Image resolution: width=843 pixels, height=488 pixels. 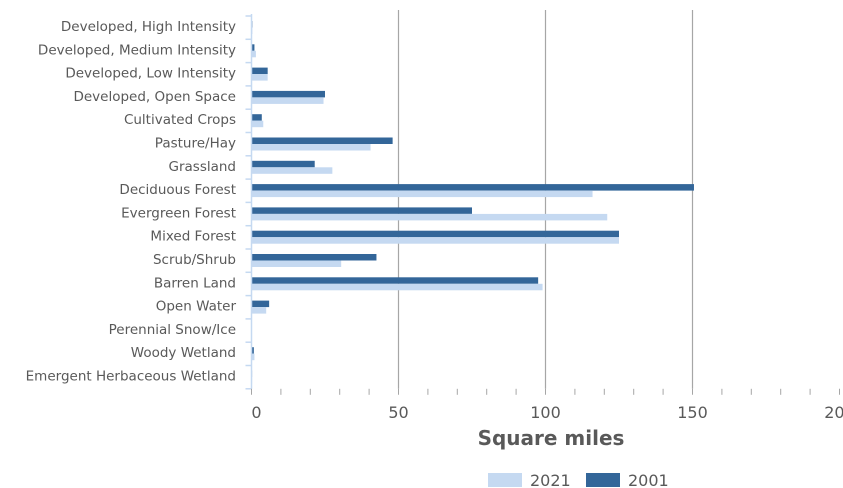 What do you see at coordinates (253, 54) in the screenshot?
I see `bar-2021-developed-medium-intensity` at bounding box center [253, 54].